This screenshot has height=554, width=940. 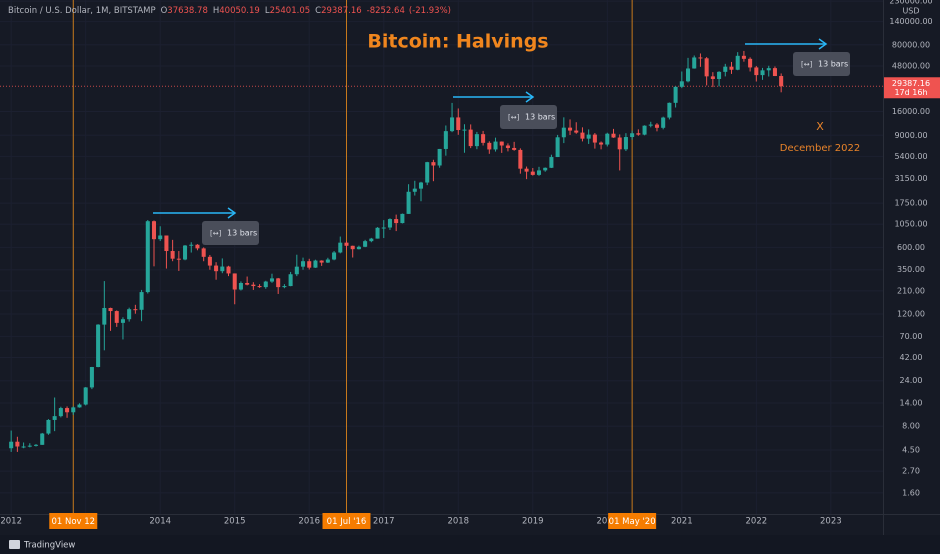 I want to click on chart-title: Bitcoin: Halvings, so click(x=457, y=42).